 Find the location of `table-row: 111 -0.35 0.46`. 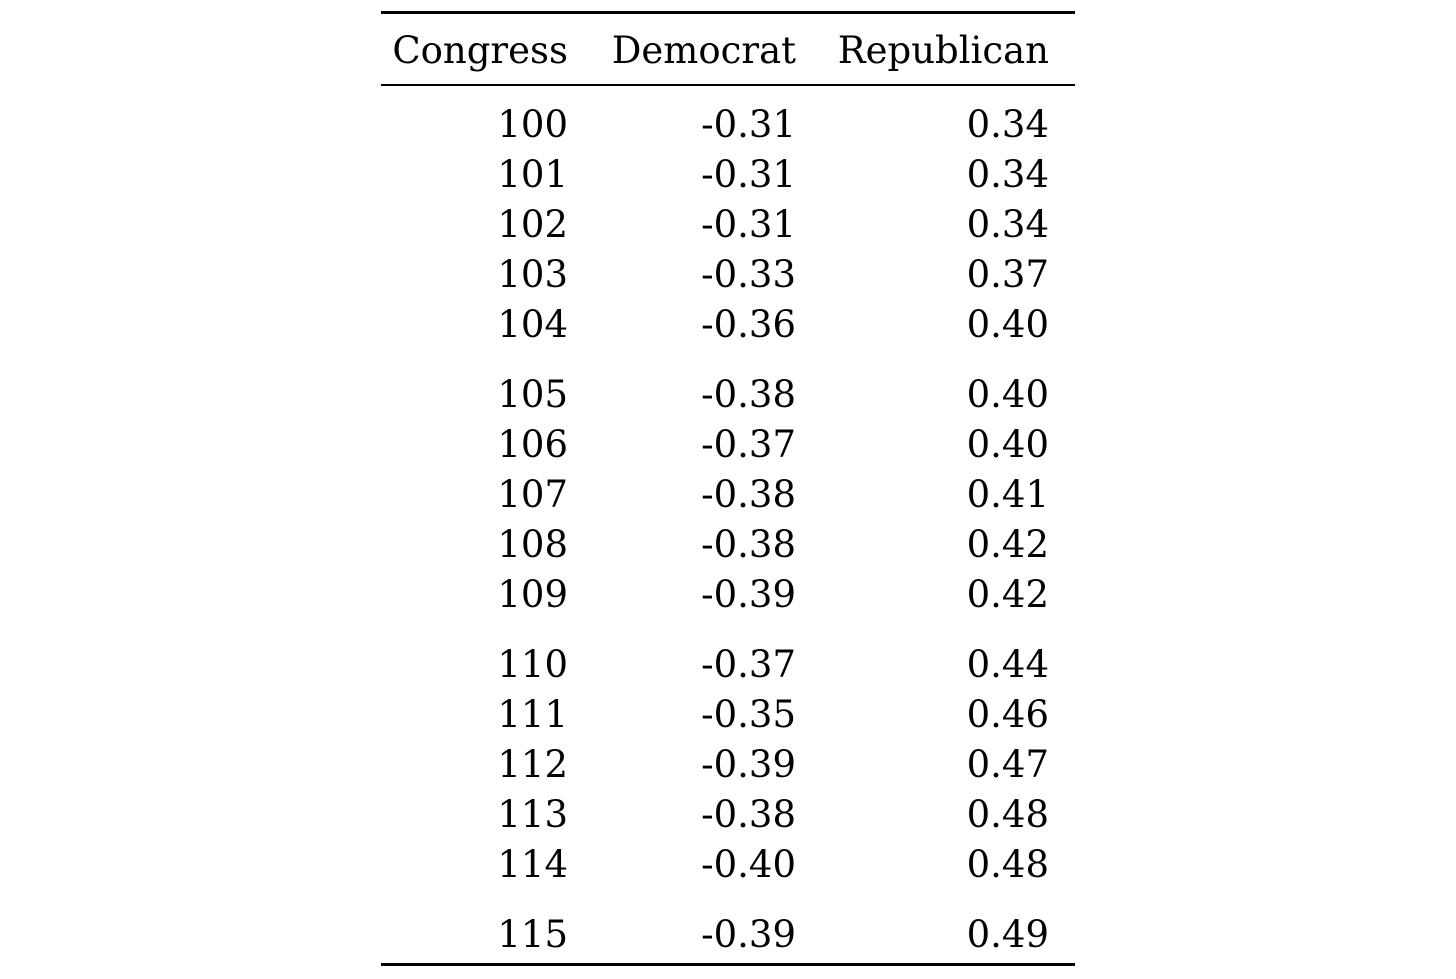

table-row: 111 -0.35 0.46 is located at coordinates (728, 709).